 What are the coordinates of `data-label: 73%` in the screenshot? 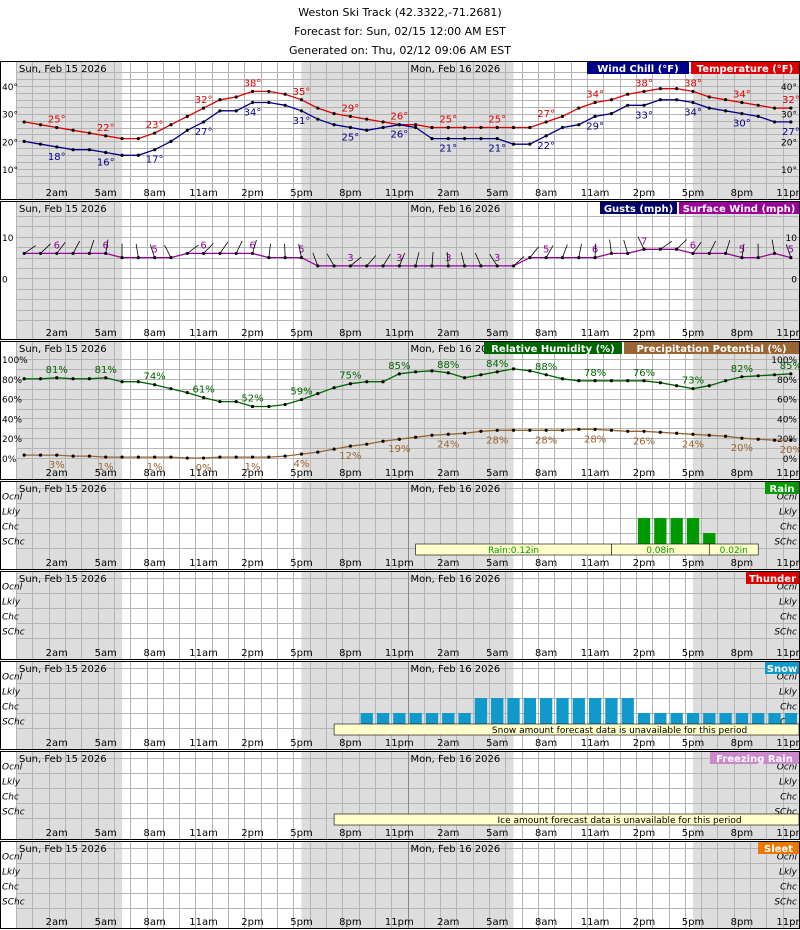 It's located at (693, 381).